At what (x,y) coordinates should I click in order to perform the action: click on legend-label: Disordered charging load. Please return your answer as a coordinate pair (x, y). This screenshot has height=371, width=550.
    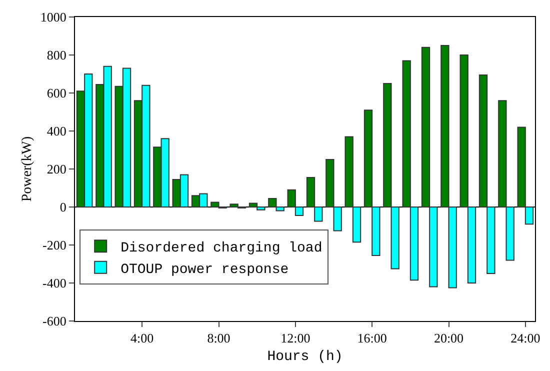
    Looking at the image, I should click on (221, 248).